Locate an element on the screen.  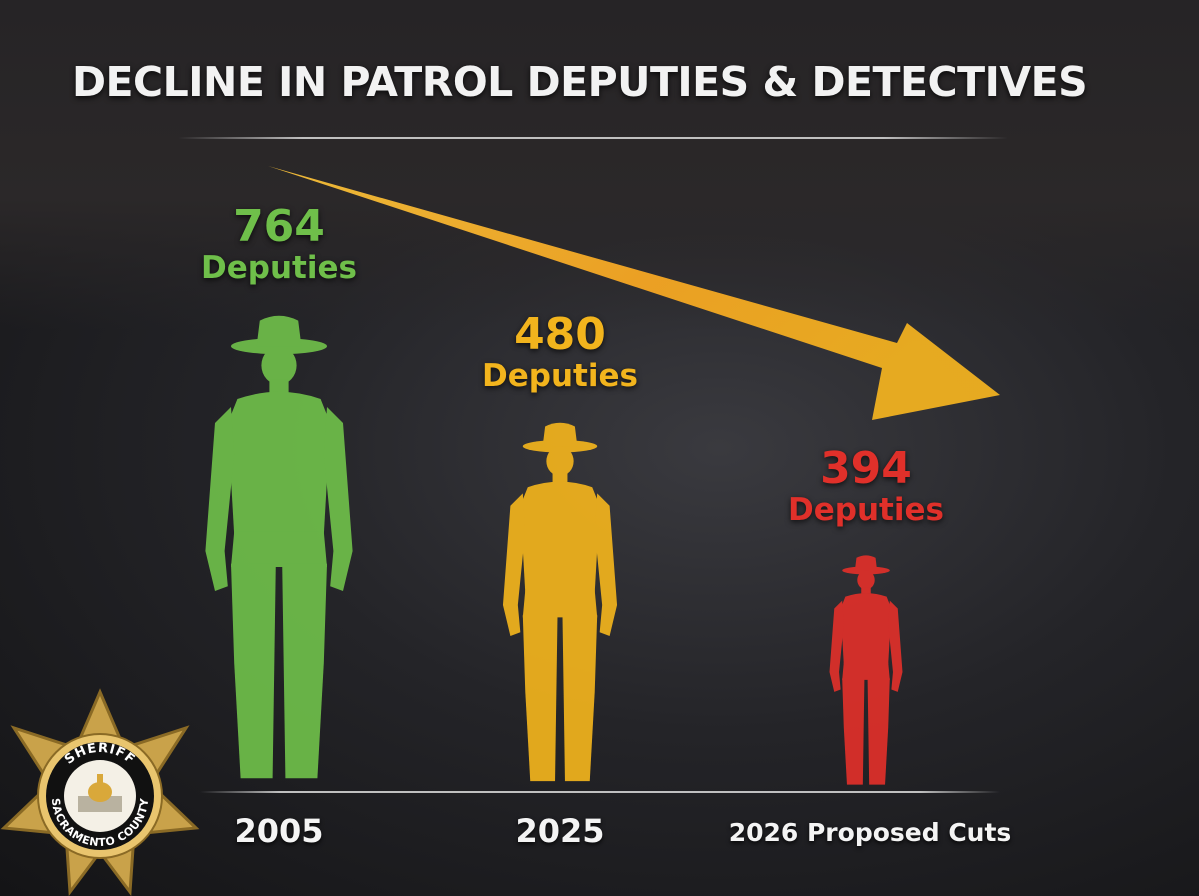
value-label-2005: 764 Deputies is located at coordinates (279, 244).